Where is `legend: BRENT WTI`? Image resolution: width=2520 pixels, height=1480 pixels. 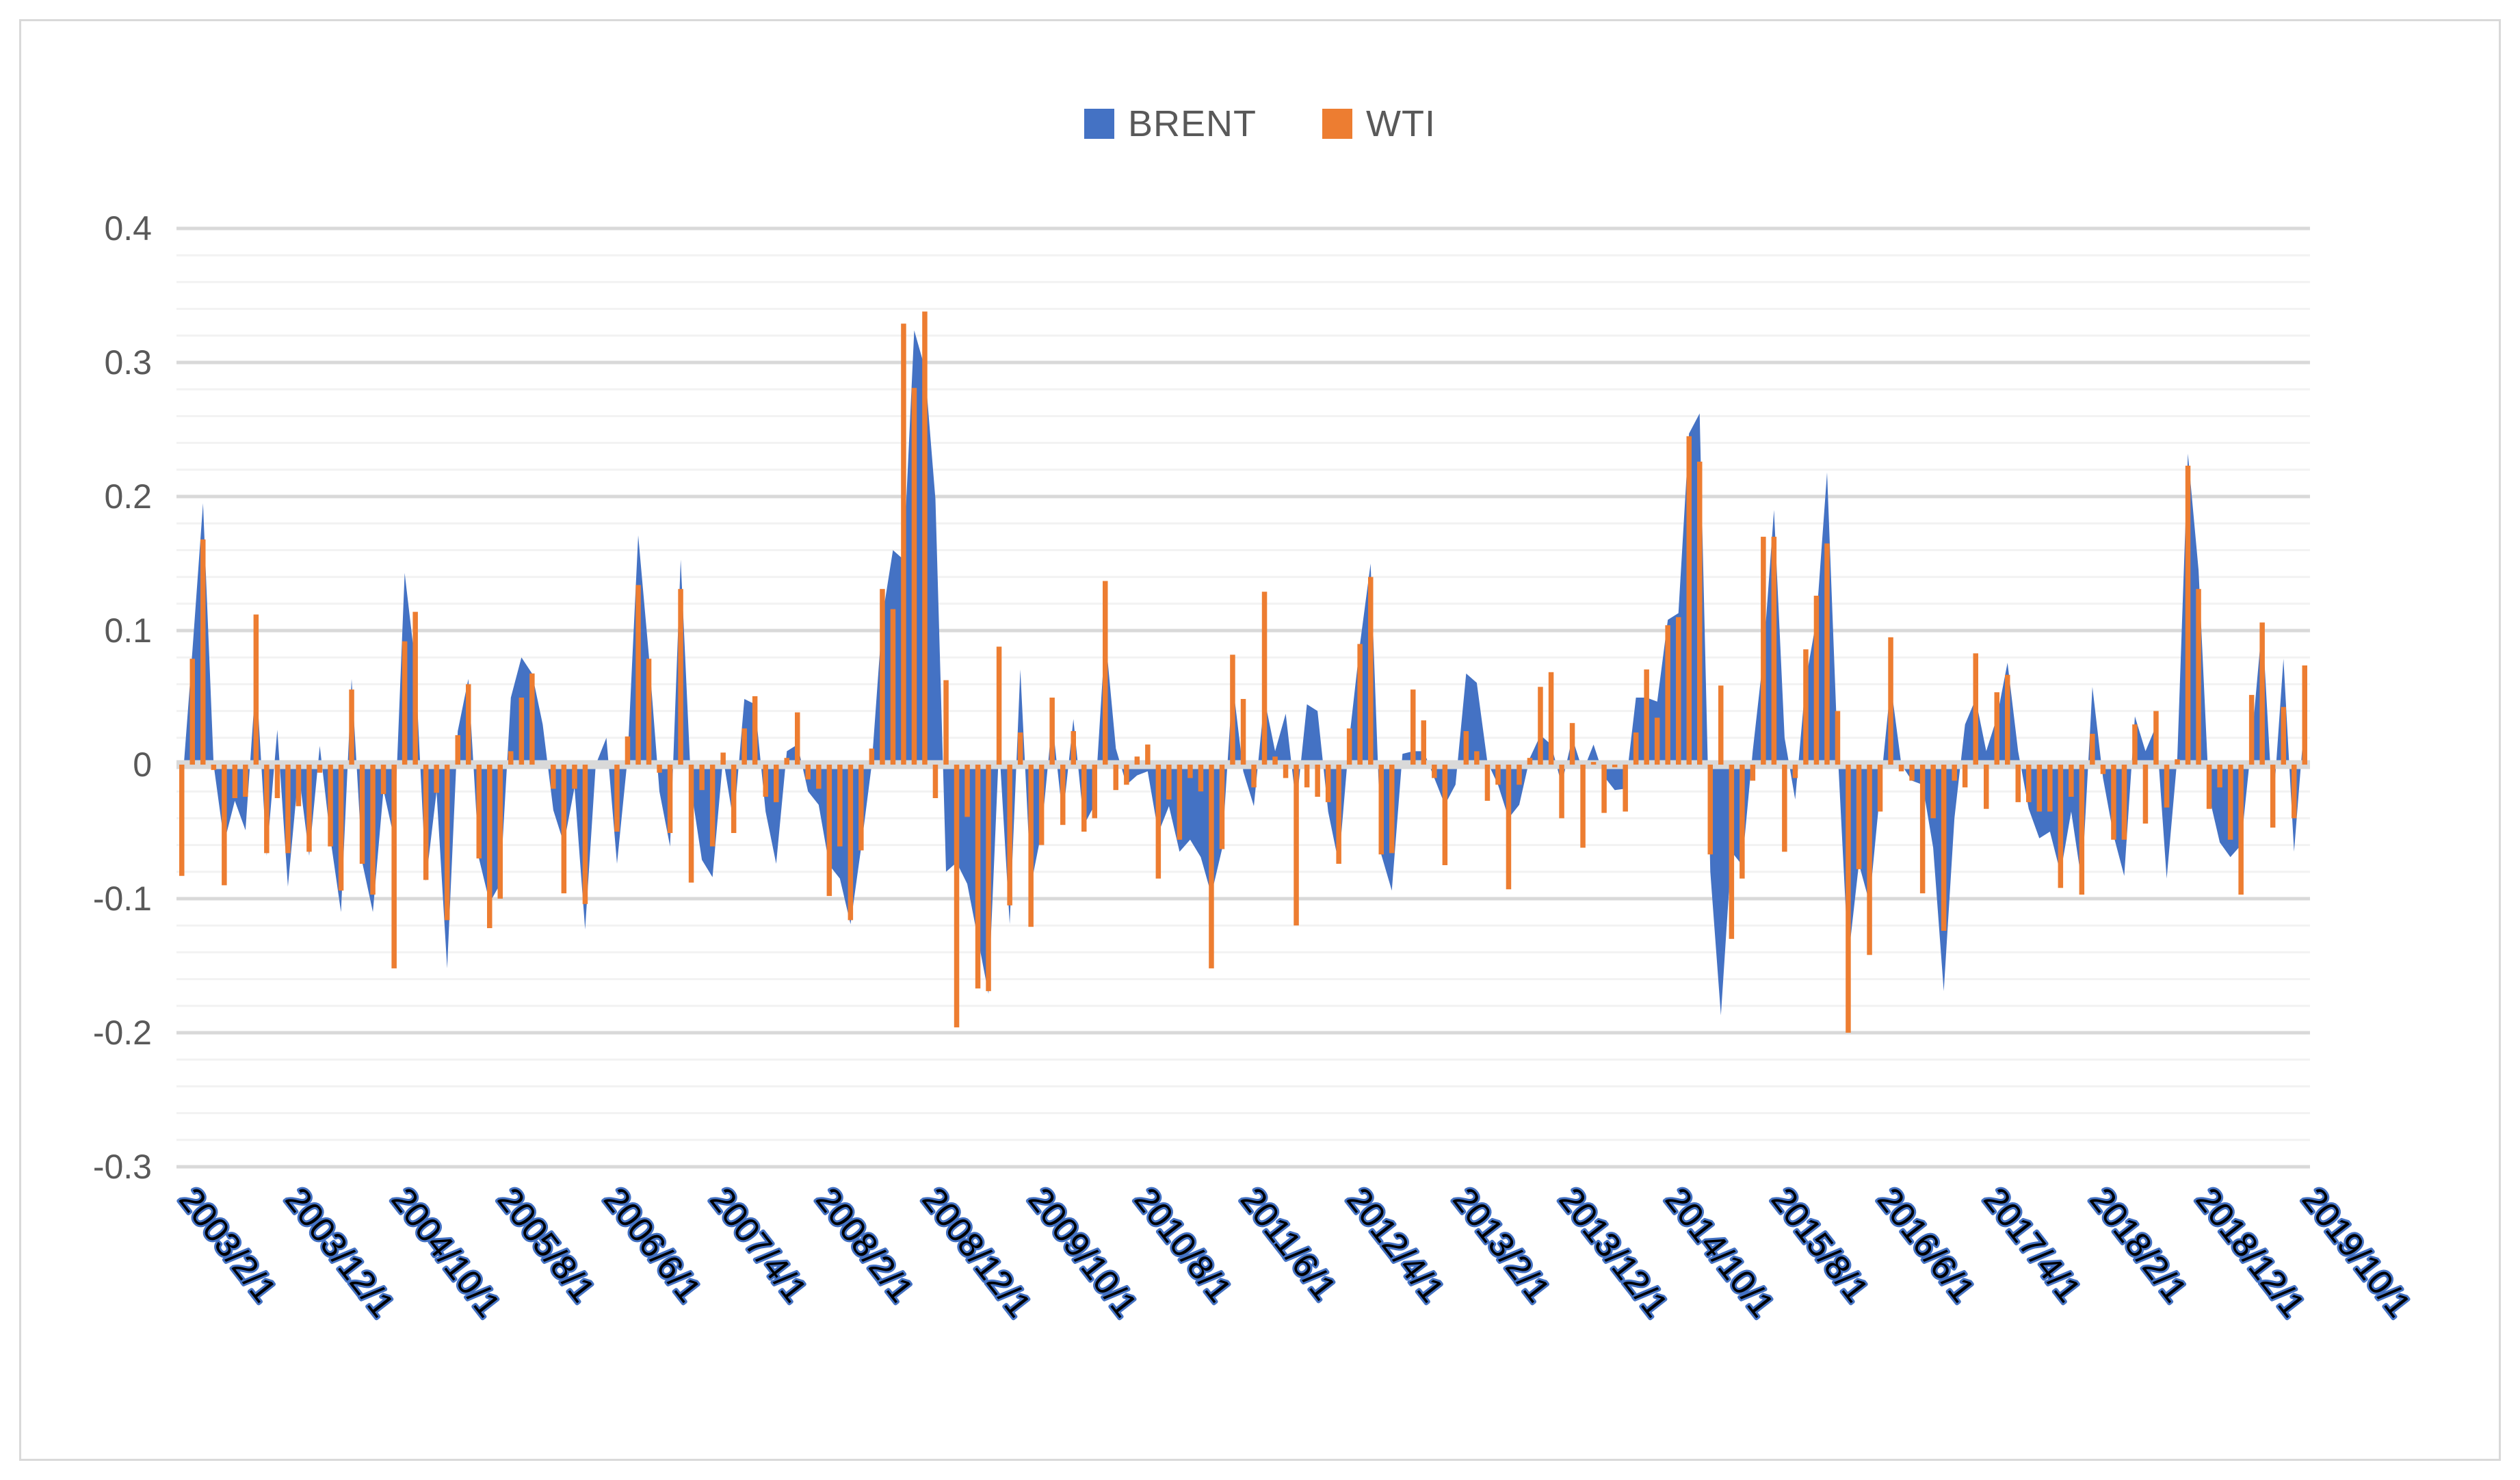
legend: BRENT WTI is located at coordinates (1260, 124).